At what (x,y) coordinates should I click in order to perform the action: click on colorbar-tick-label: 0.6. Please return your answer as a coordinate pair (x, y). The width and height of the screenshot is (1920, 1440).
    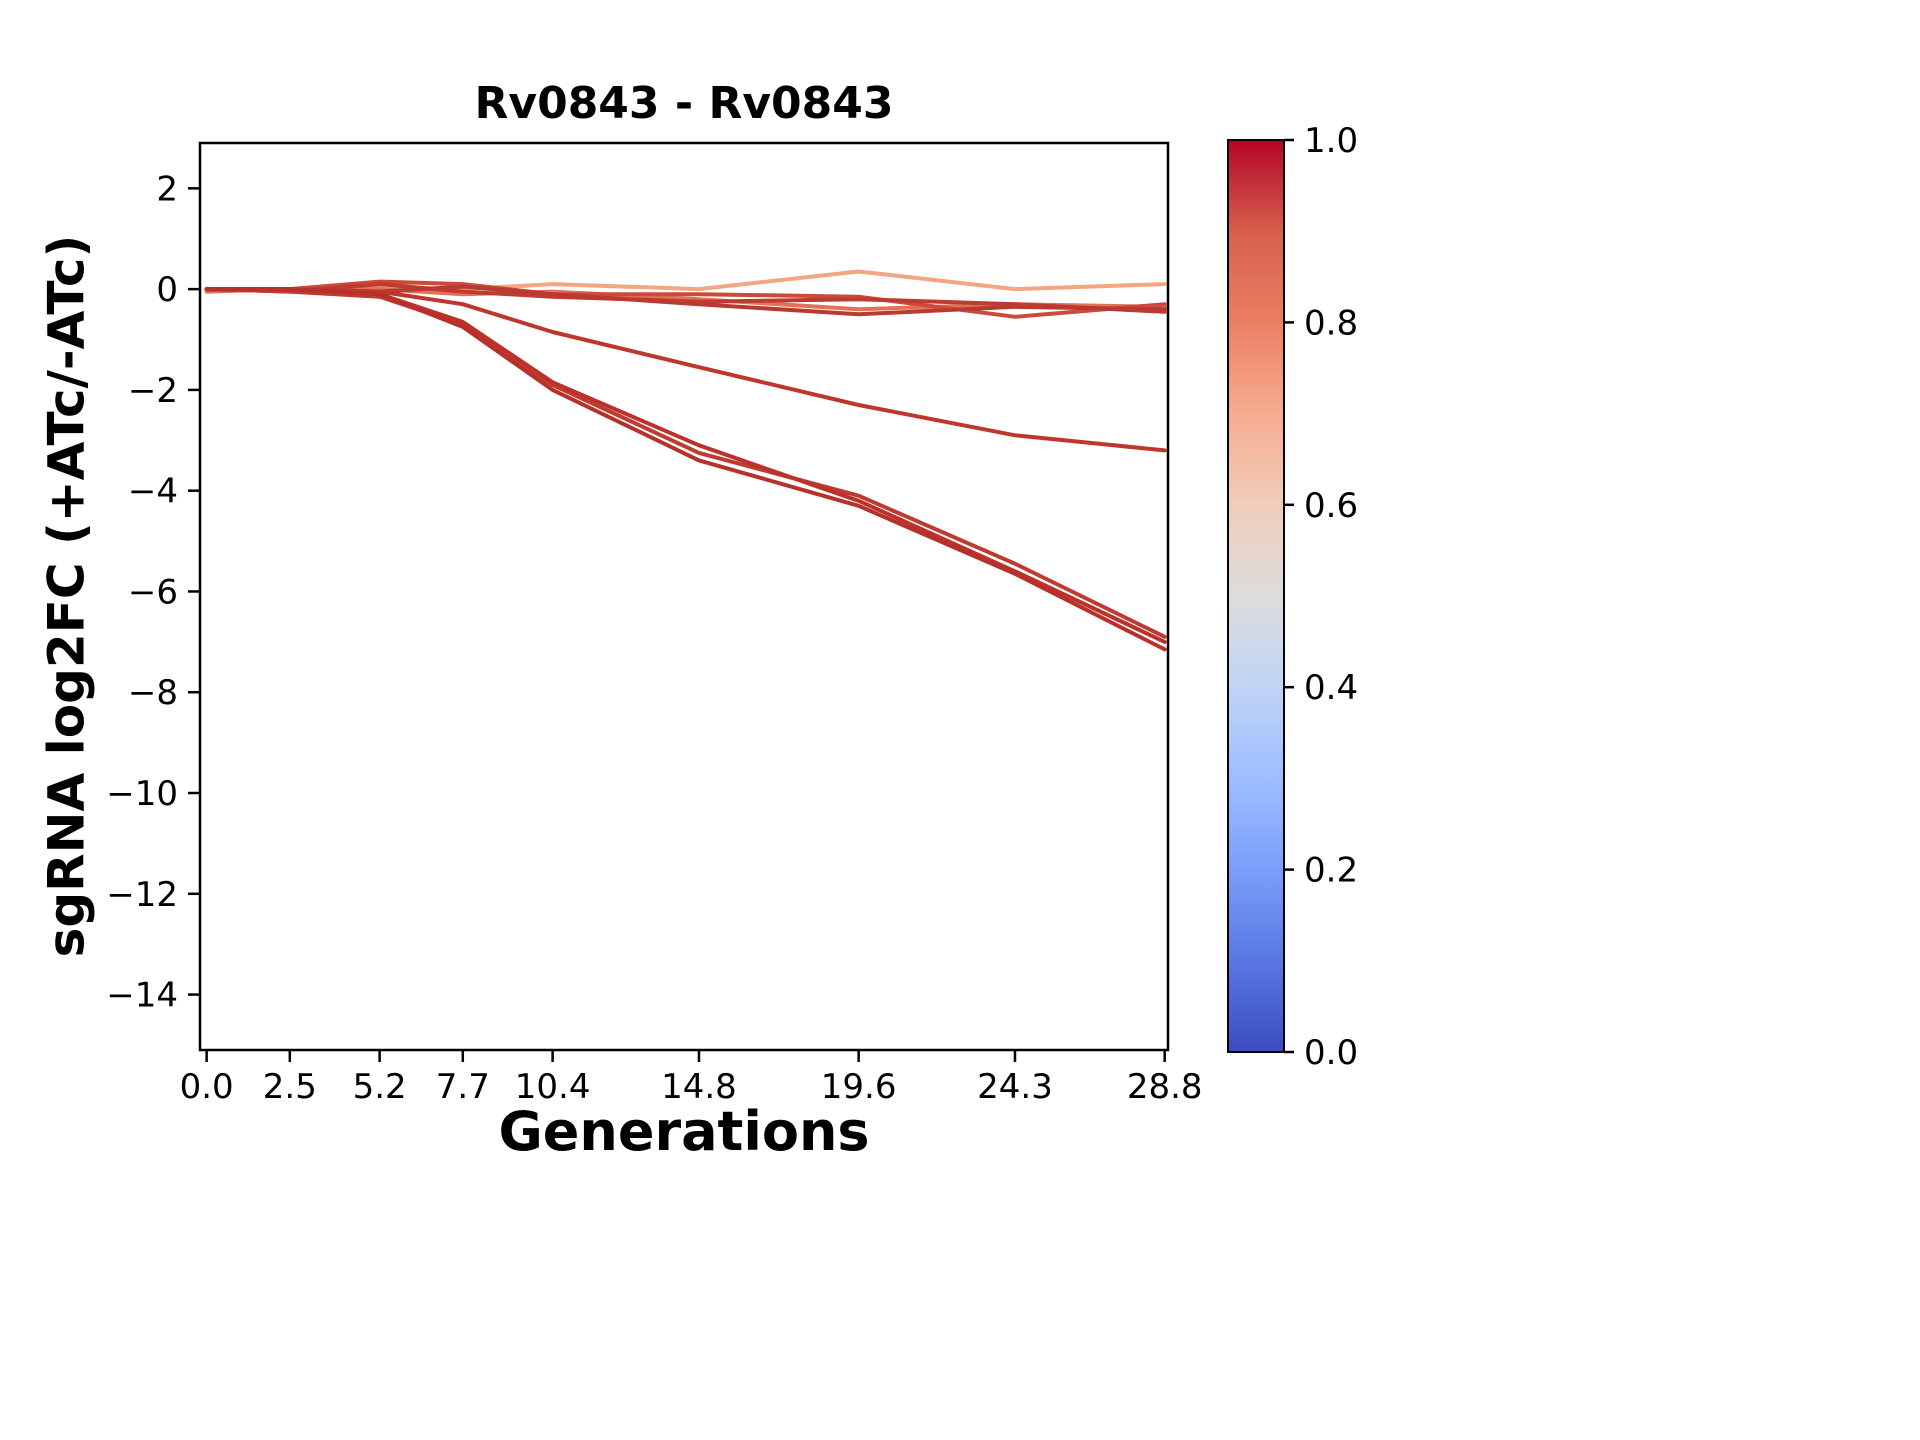
    Looking at the image, I should click on (1331, 506).